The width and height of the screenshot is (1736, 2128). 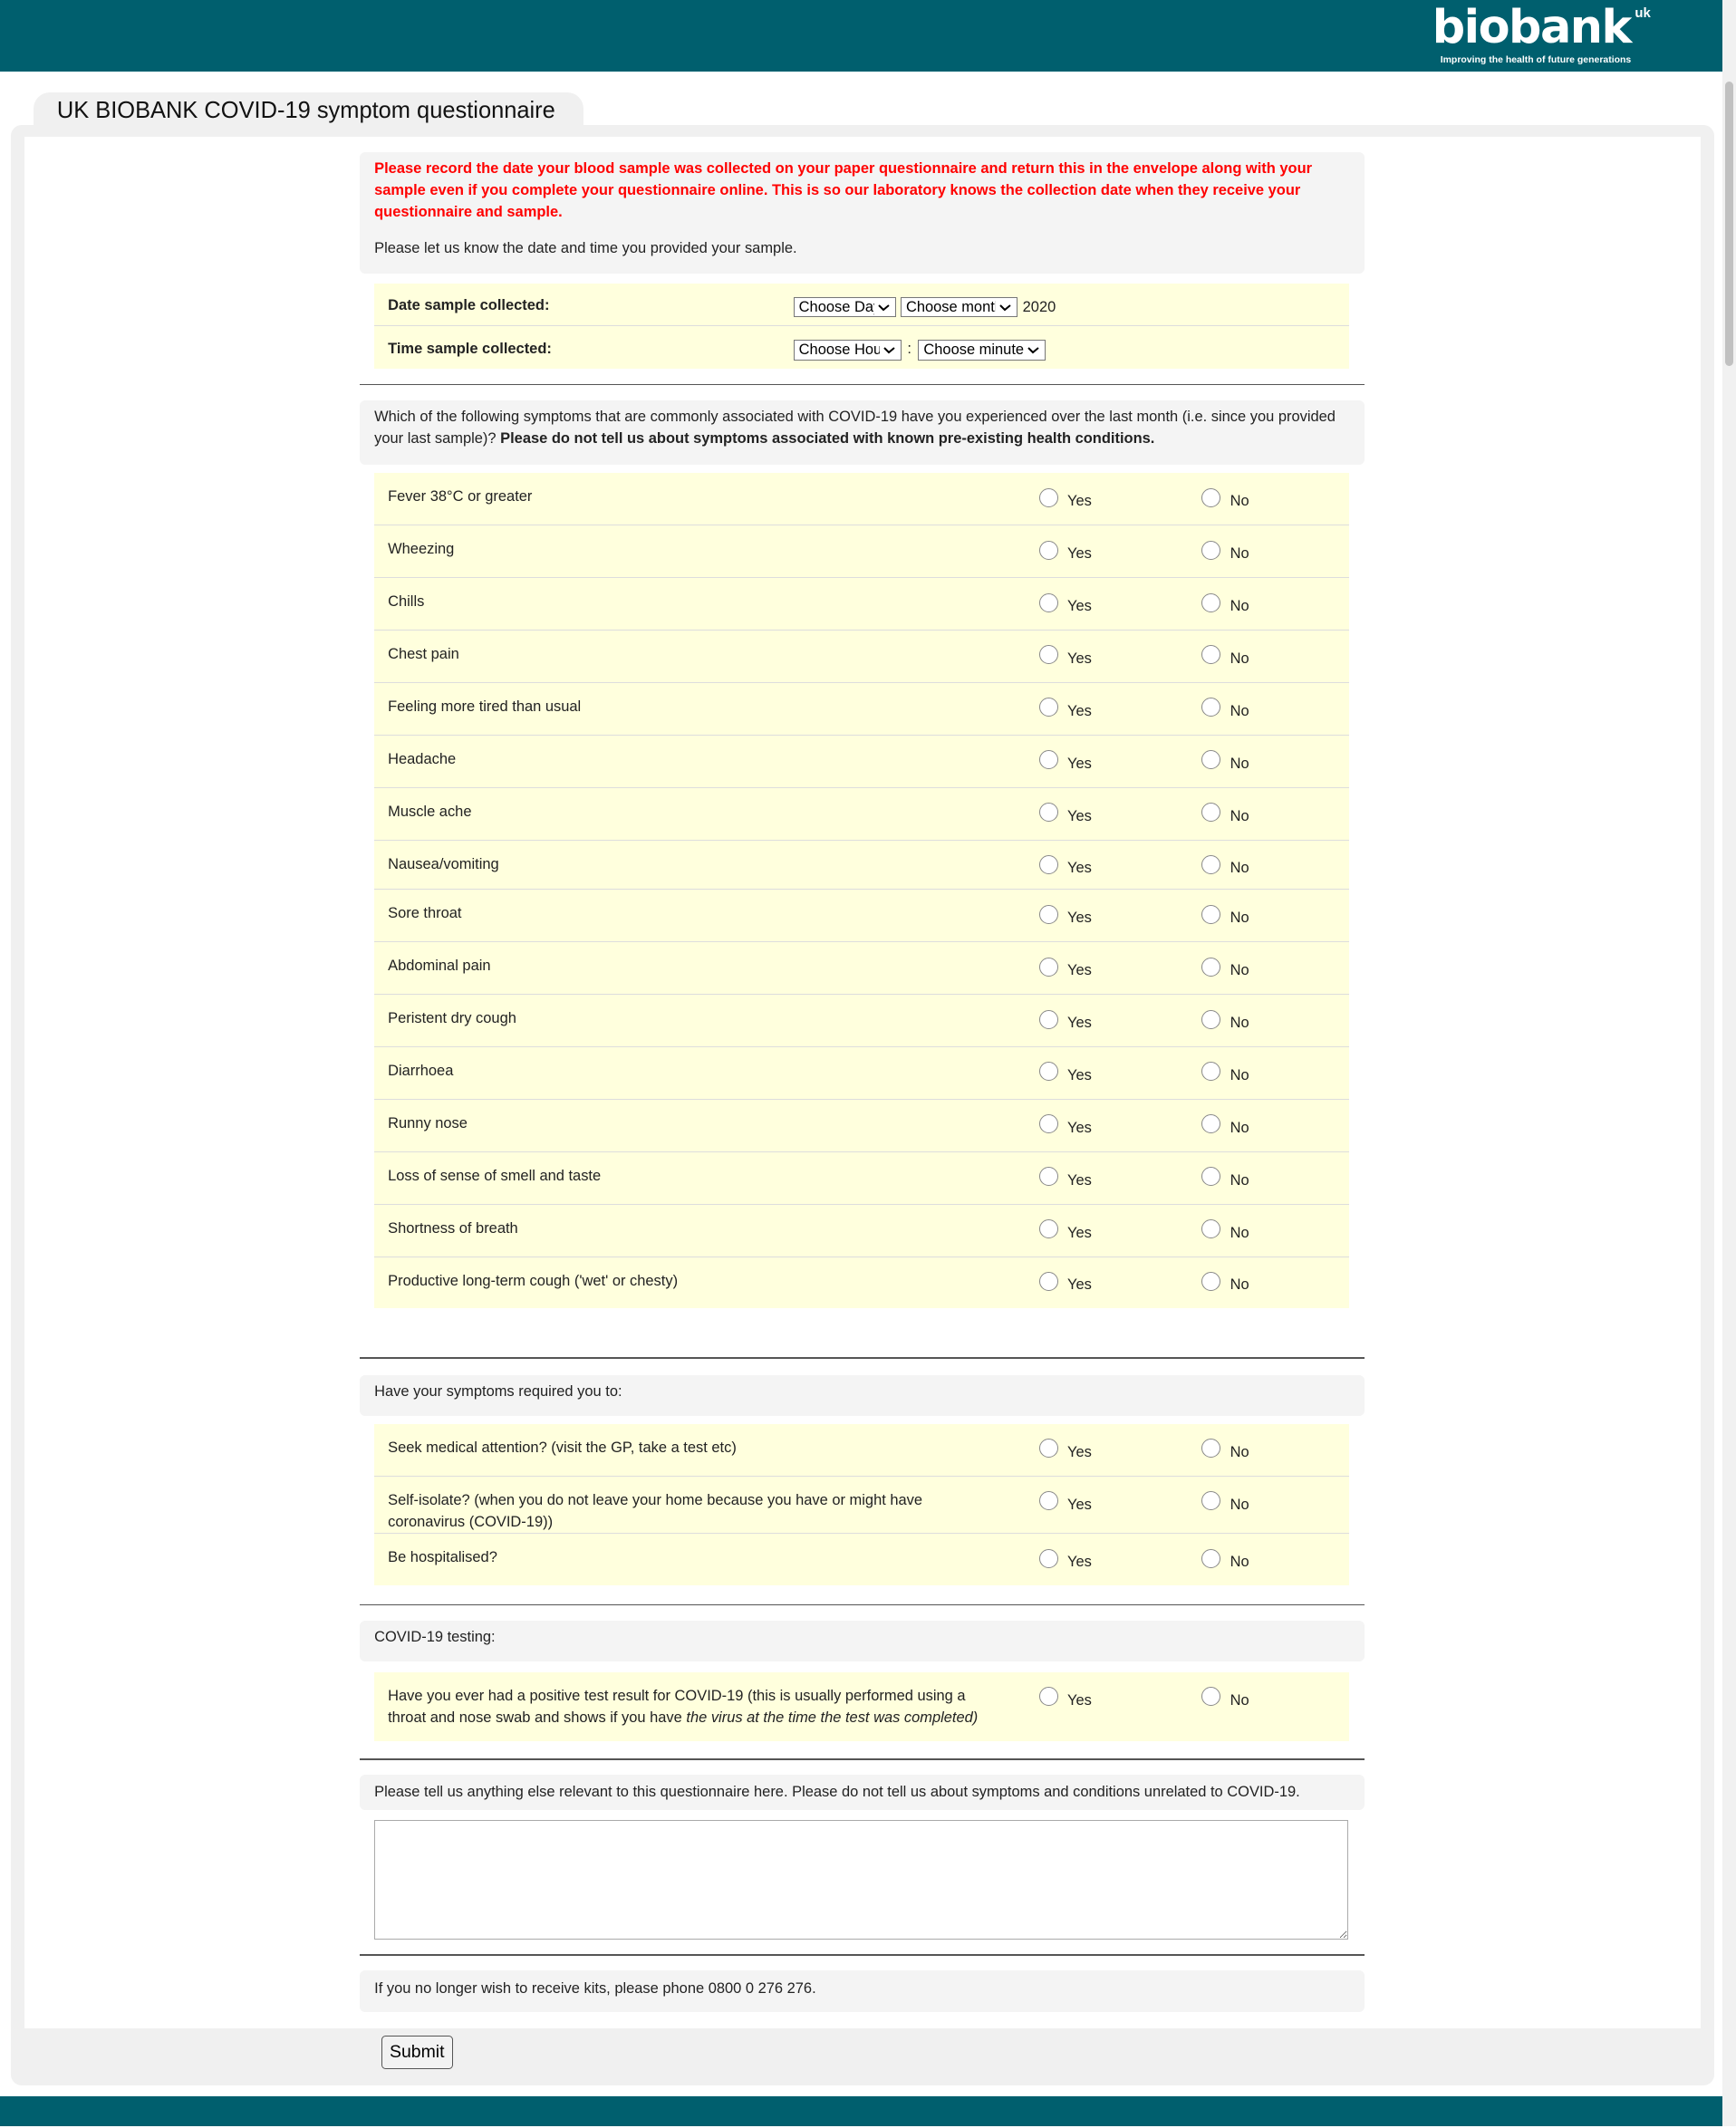 What do you see at coordinates (498, 1392) in the screenshot?
I see `required-question: Have your symptoms required you to:` at bounding box center [498, 1392].